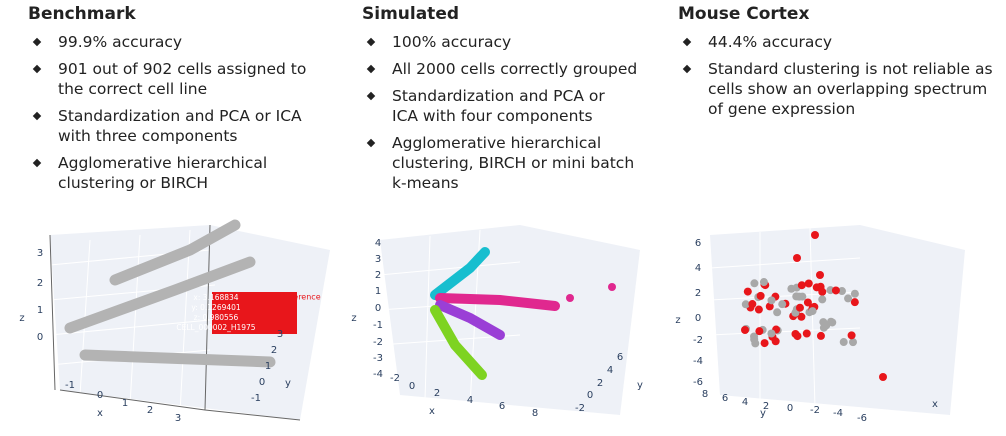 The image size is (1006, 436). What do you see at coordinates (120, 42) in the screenshot?
I see `bullet-line: 99.9% accuracy` at bounding box center [120, 42].